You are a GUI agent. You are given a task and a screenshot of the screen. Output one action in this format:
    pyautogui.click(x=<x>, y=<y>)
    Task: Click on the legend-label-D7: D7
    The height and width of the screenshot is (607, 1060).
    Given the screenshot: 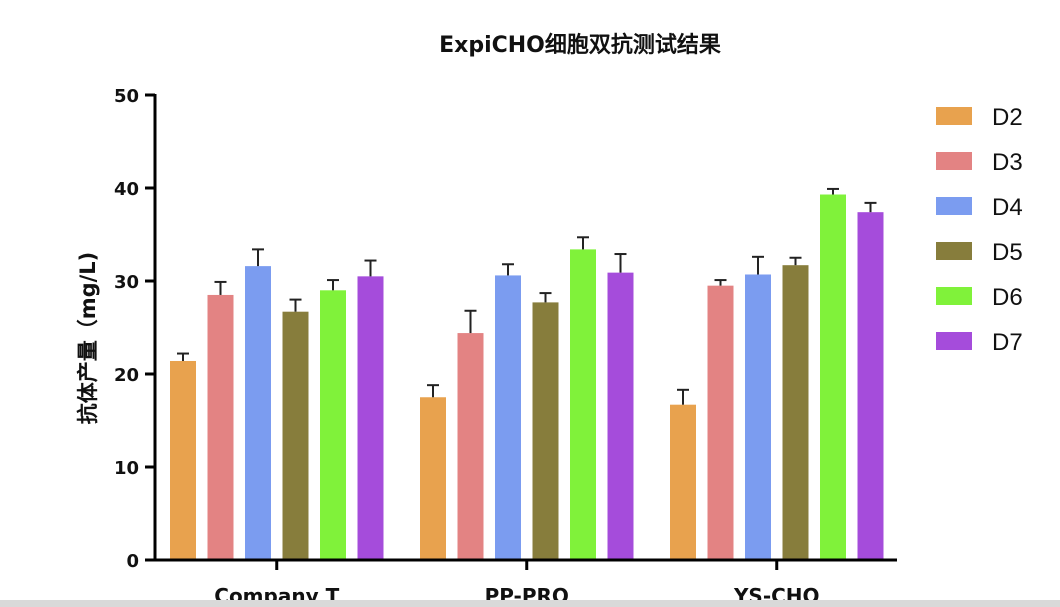 What is the action you would take?
    pyautogui.click(x=1007, y=342)
    